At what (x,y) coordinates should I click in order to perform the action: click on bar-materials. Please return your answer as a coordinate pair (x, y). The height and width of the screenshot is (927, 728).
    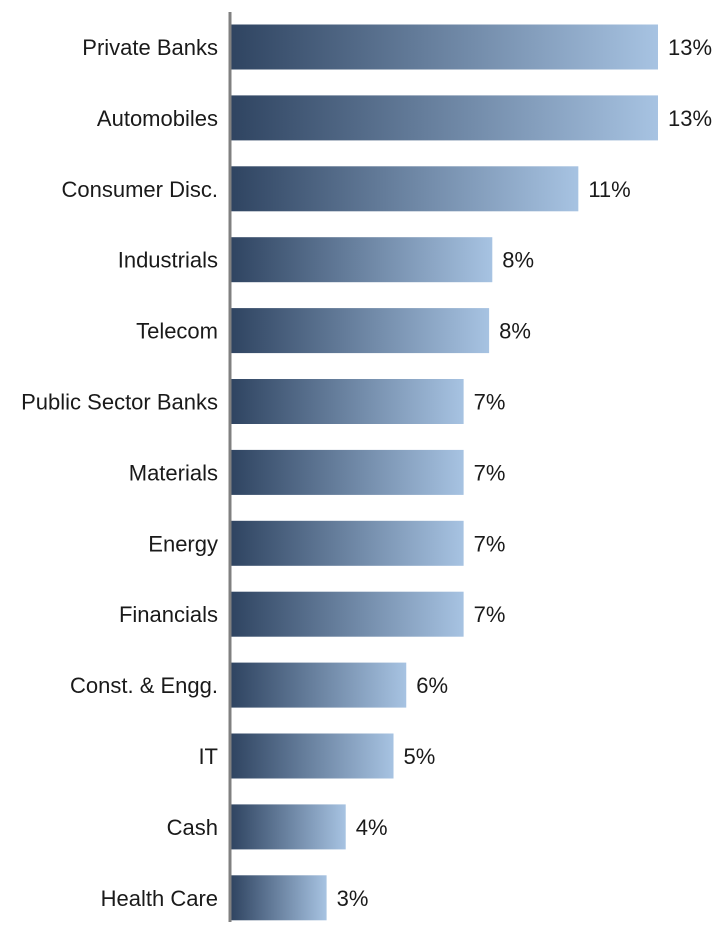
    Looking at the image, I should click on (347, 472).